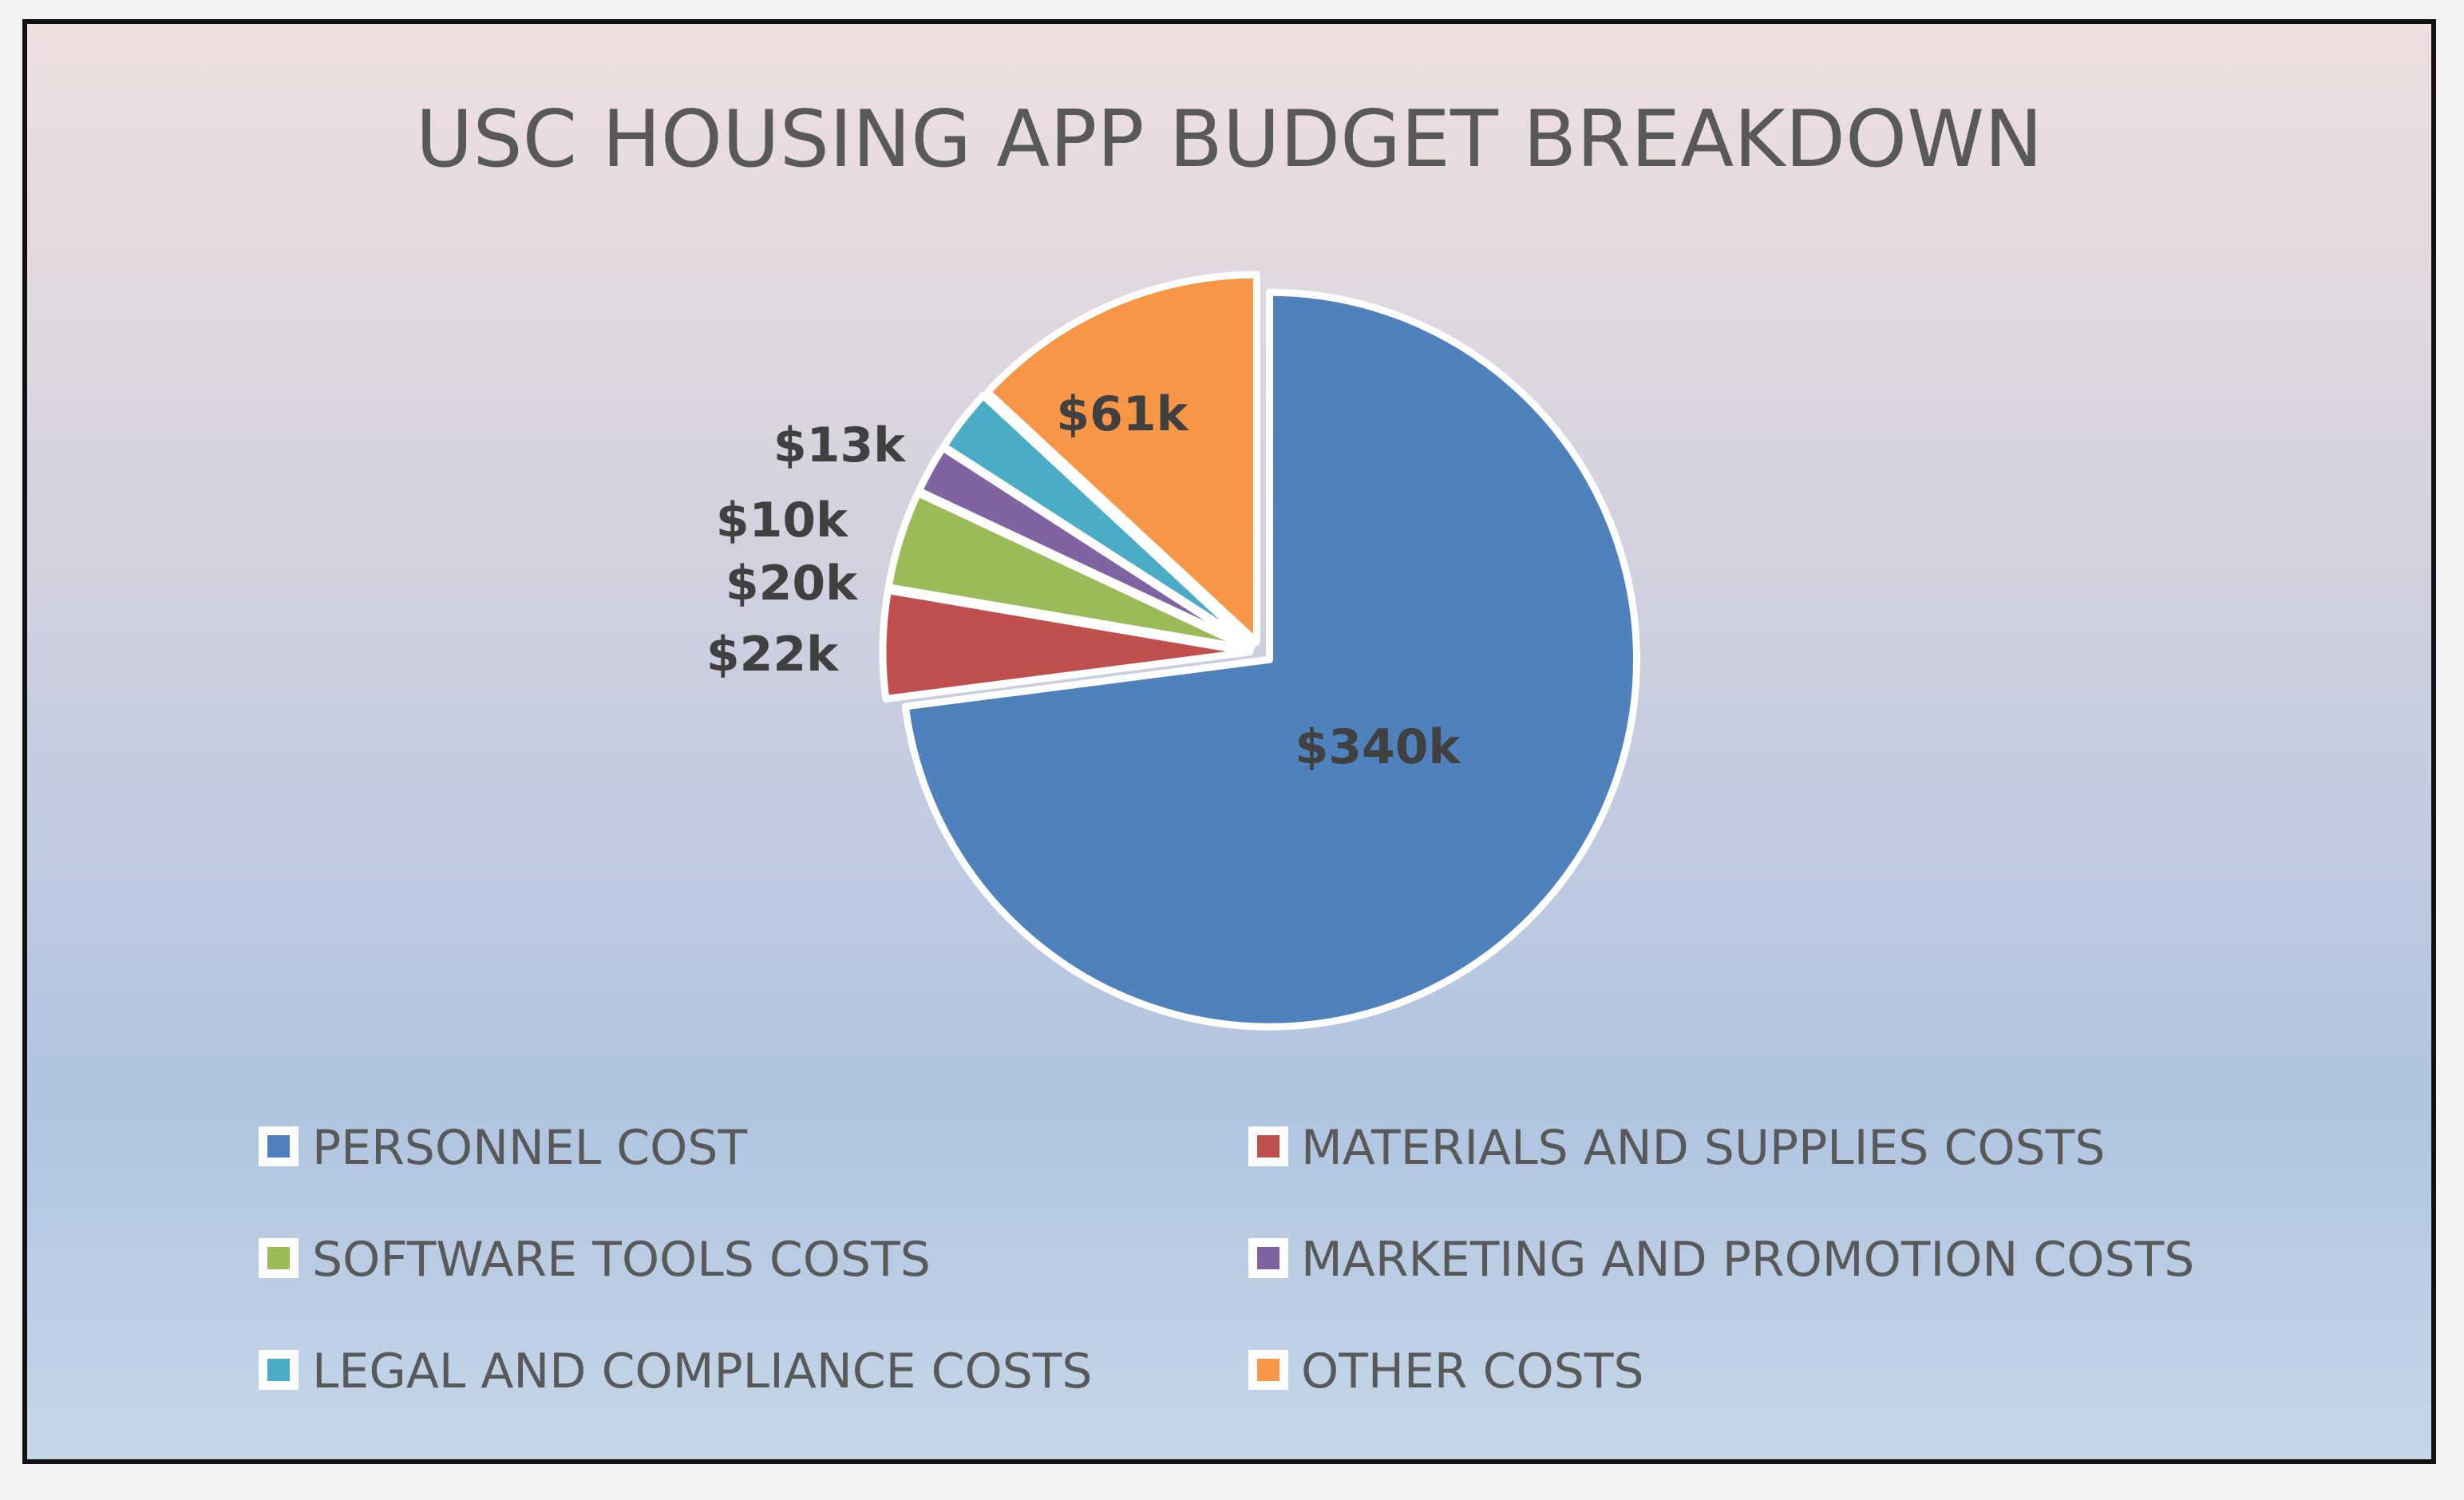 The image size is (2464, 1500). What do you see at coordinates (1378, 747) in the screenshot?
I see `slice-label-personnel: $340k` at bounding box center [1378, 747].